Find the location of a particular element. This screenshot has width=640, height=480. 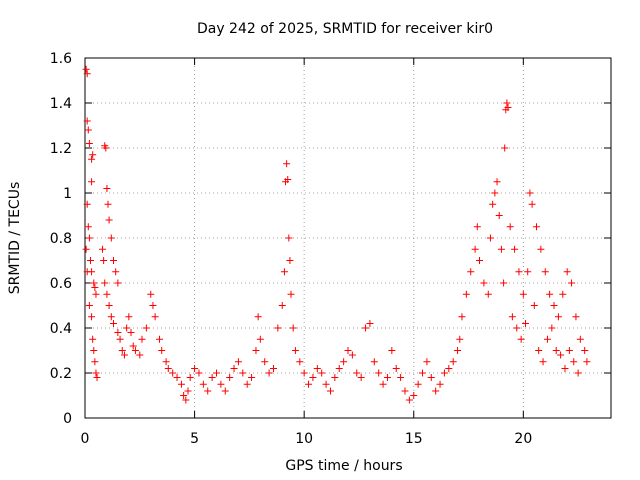

x-tick-label: 15 is located at coordinates (414, 439).